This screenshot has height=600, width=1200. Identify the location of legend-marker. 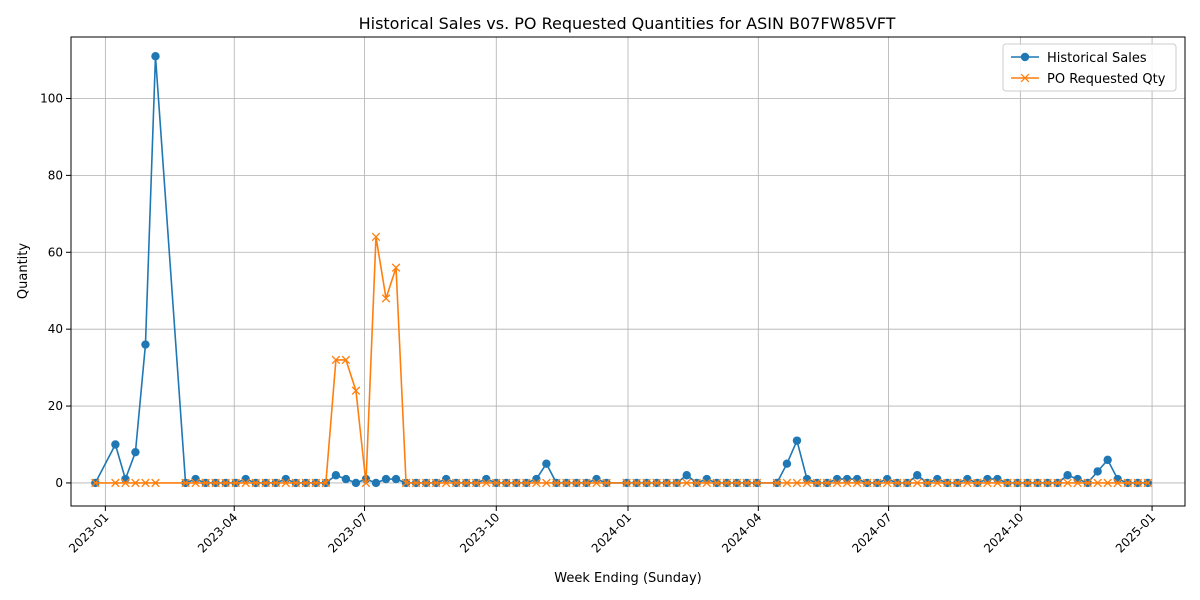
(1025, 57).